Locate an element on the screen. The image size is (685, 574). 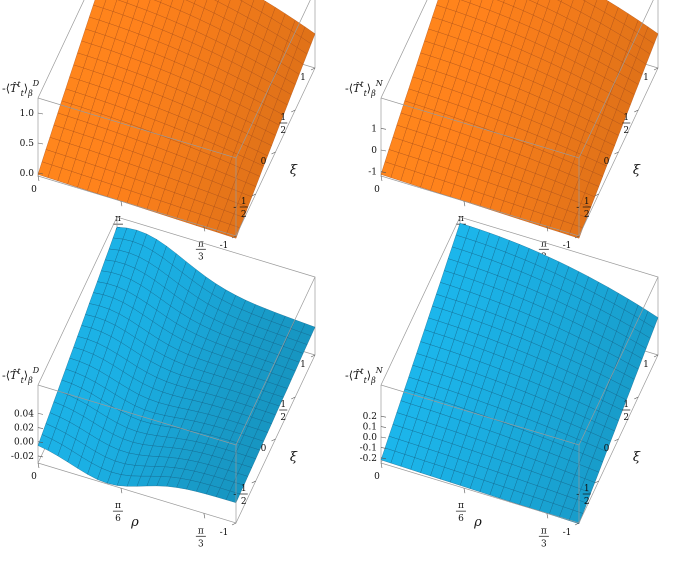
z-tick-label: 0.00 is located at coordinates (24, 443).